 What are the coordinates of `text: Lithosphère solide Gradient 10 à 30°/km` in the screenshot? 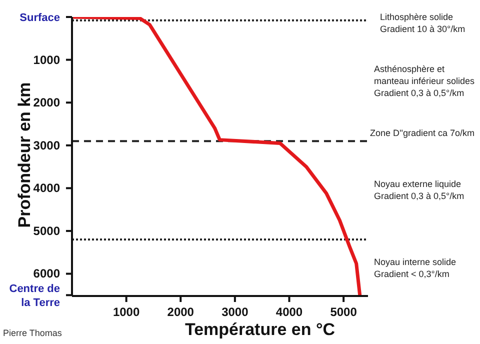 It's located at (423, 23).